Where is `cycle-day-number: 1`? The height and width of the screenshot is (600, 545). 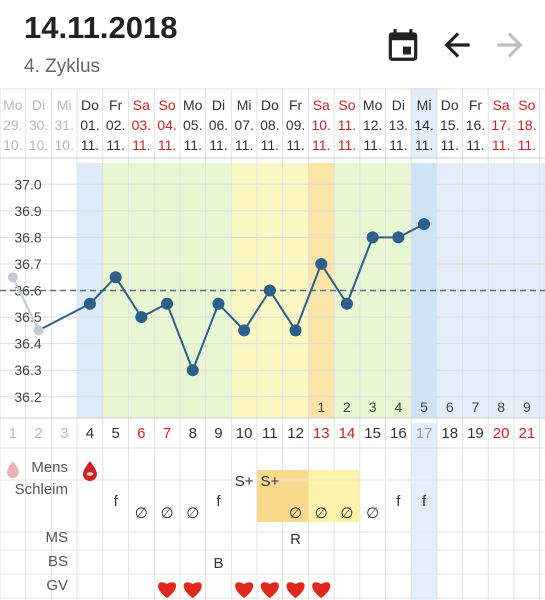
cycle-day-number: 1 is located at coordinates (13, 433).